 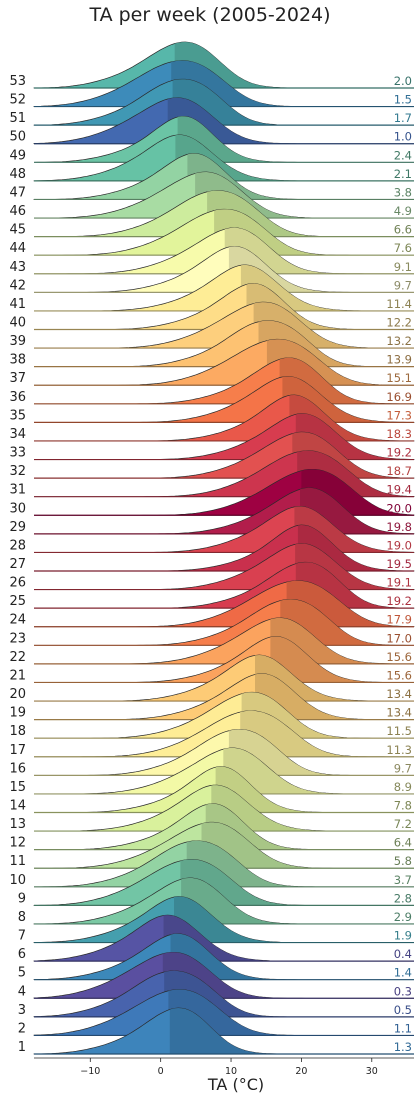 What do you see at coordinates (17, 731) in the screenshot?
I see `week-label: 18` at bounding box center [17, 731].